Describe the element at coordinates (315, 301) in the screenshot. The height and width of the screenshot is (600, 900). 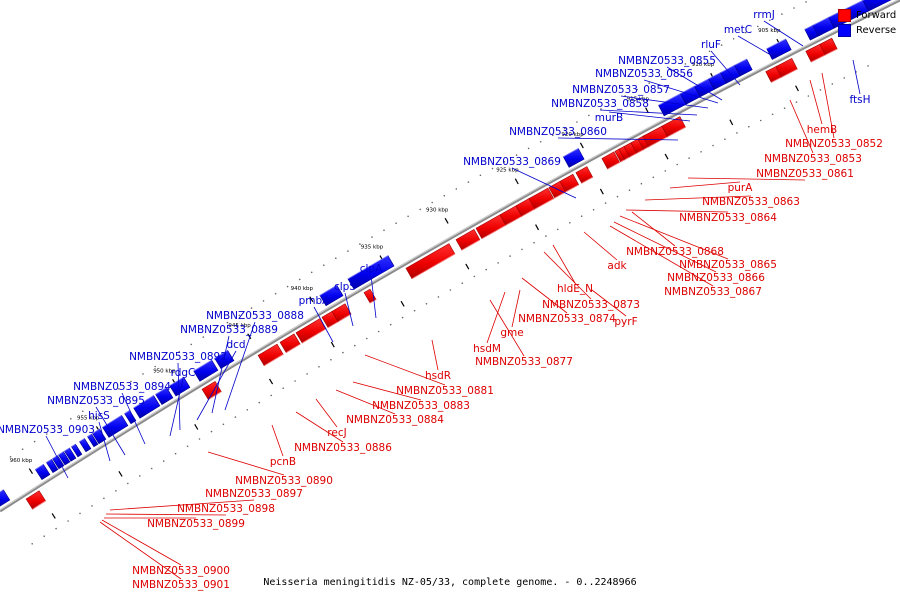
I see `gene-label-pmba: pmbA` at that location.